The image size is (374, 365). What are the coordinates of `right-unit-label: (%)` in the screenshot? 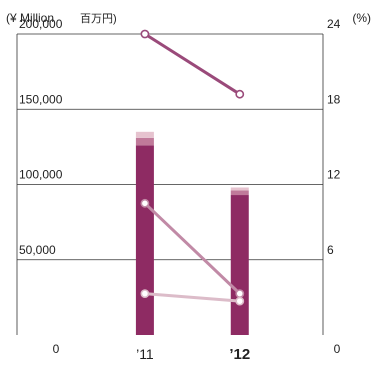 It's located at (361, 18).